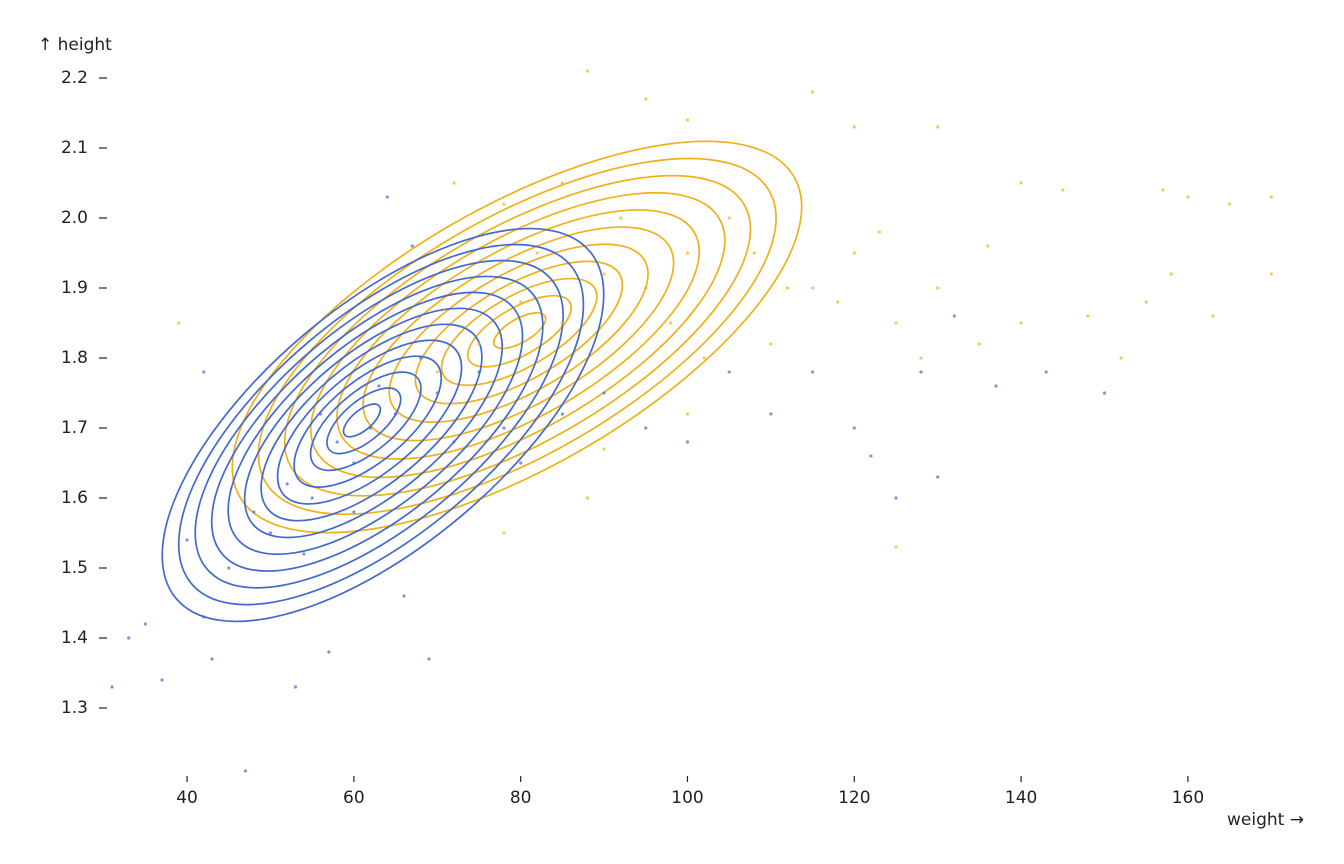 The image size is (1344, 864). What do you see at coordinates (75, 45) in the screenshot?
I see `y-axis-label: ↑ height` at bounding box center [75, 45].